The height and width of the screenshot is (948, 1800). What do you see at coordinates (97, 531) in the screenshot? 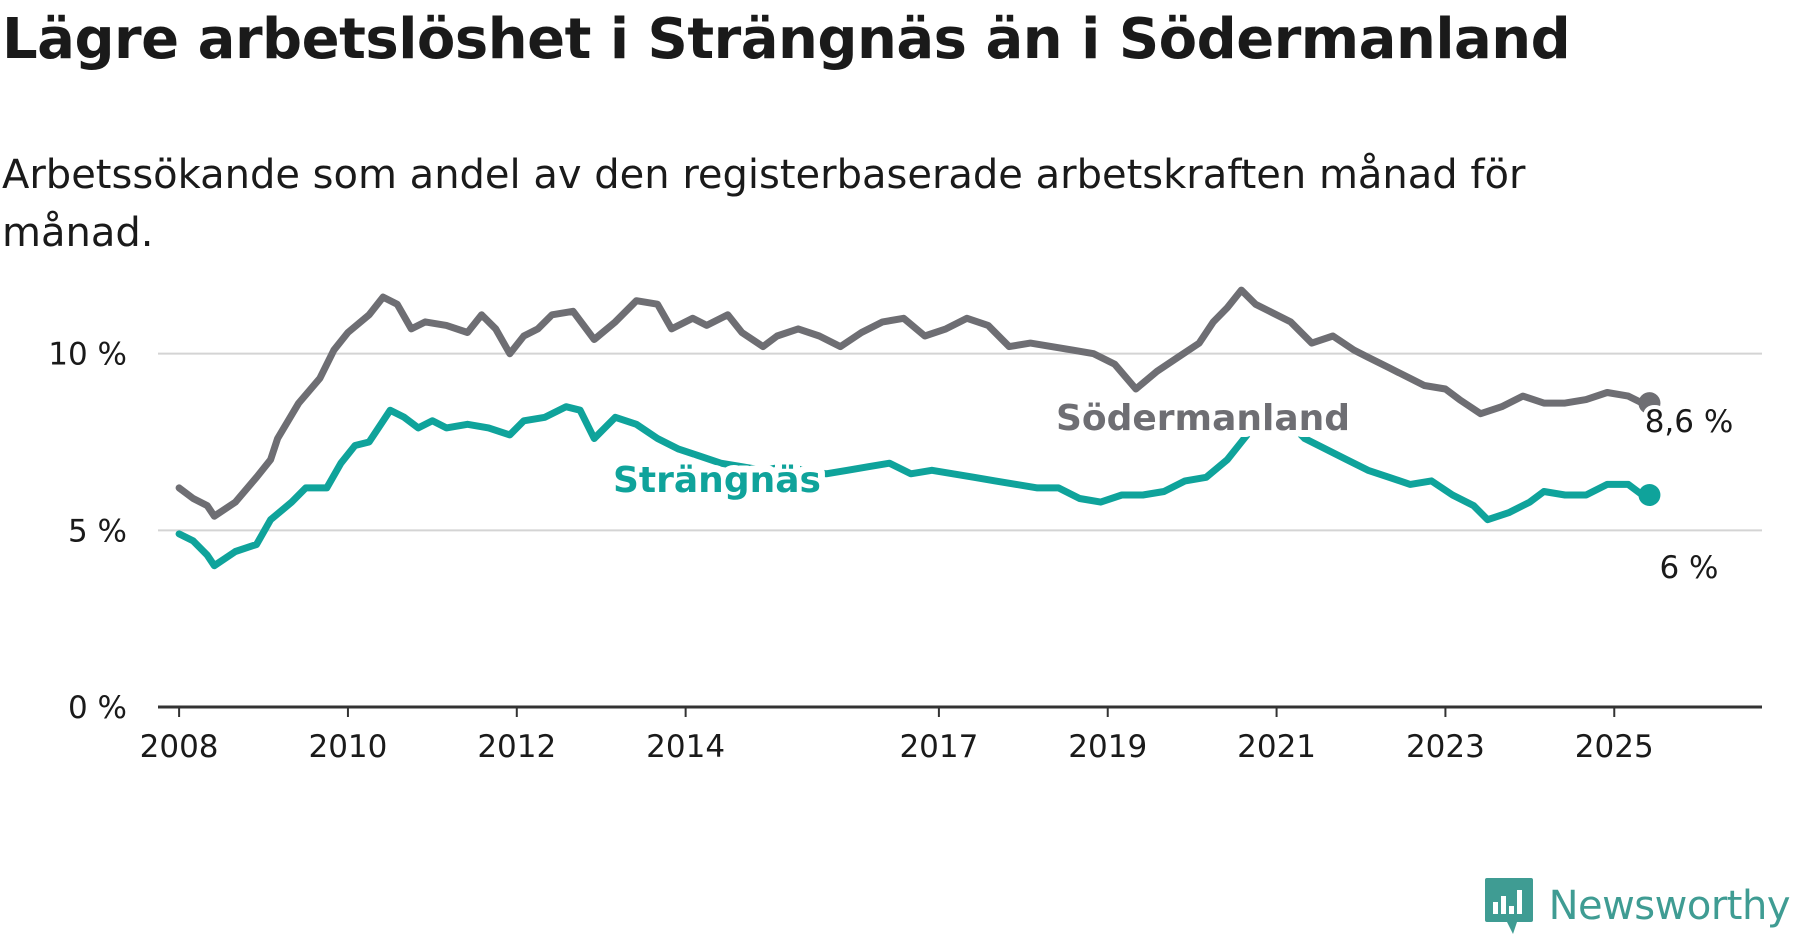
I see `y-tick-label: 5 %` at bounding box center [97, 531].